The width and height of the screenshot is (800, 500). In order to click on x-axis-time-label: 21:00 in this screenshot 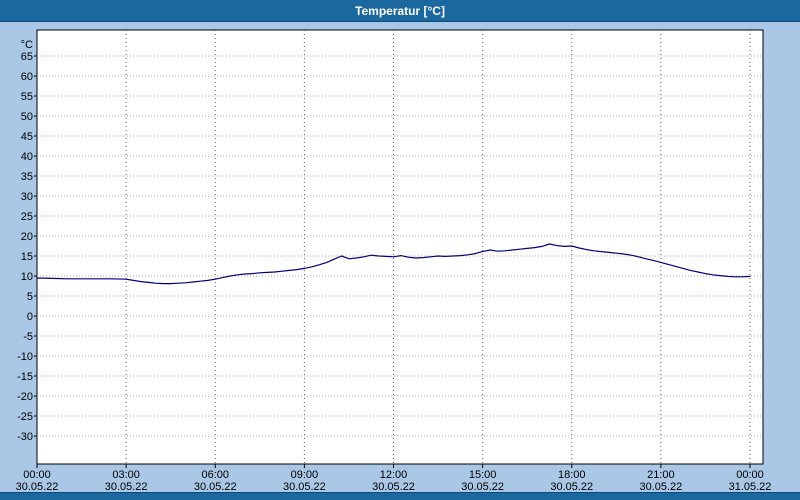, I will do `click(661, 475)`.